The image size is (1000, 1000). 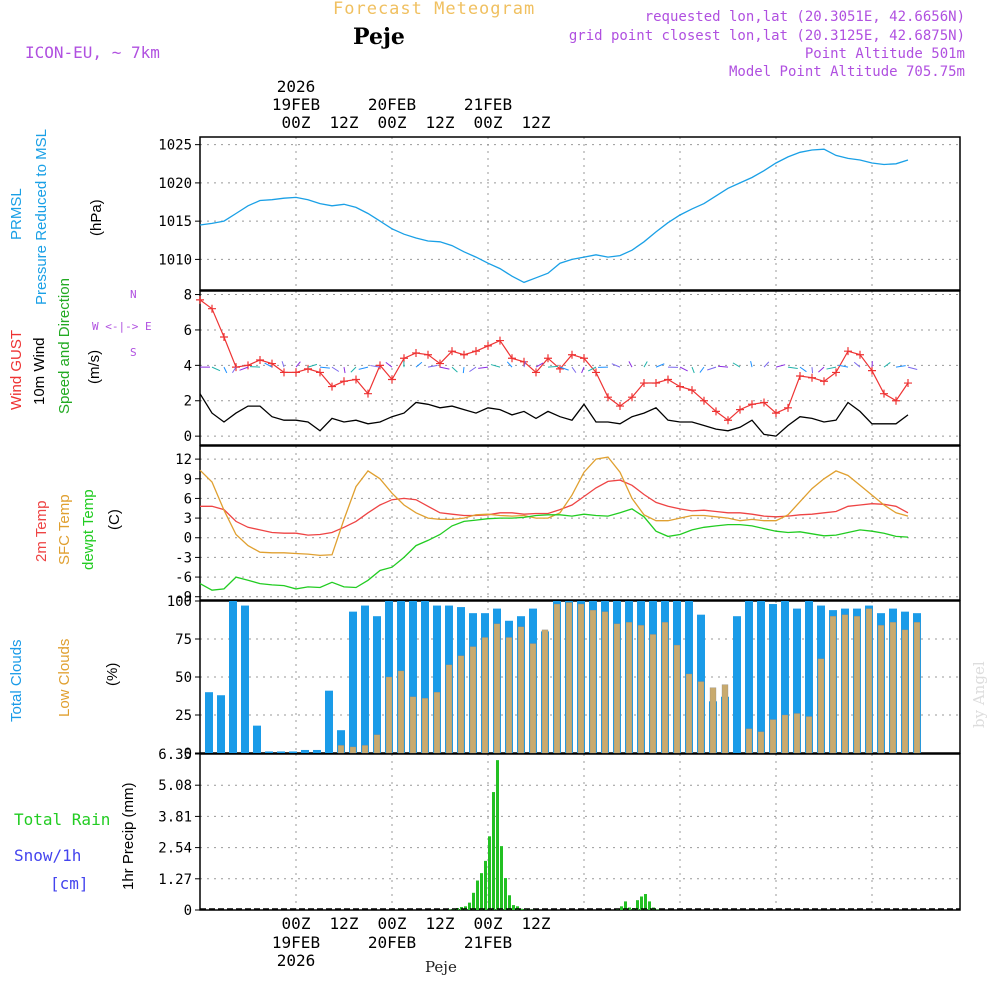 What do you see at coordinates (554, 506) in the screenshot?
I see `sfc-temp-line` at bounding box center [554, 506].